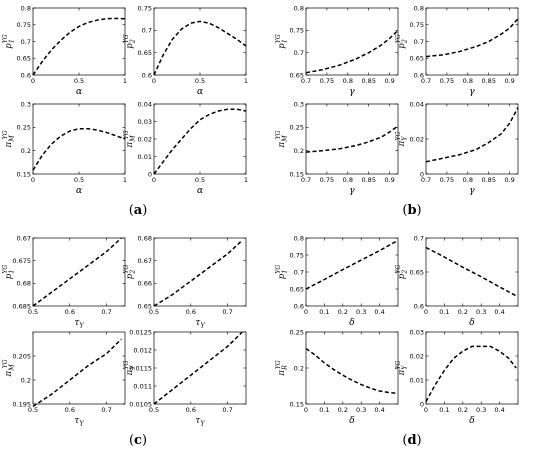 The height and width of the screenshot is (456, 550). What do you see at coordinates (499, 410) in the screenshot?
I see `x-tick-label: 0.4` at bounding box center [499, 410].